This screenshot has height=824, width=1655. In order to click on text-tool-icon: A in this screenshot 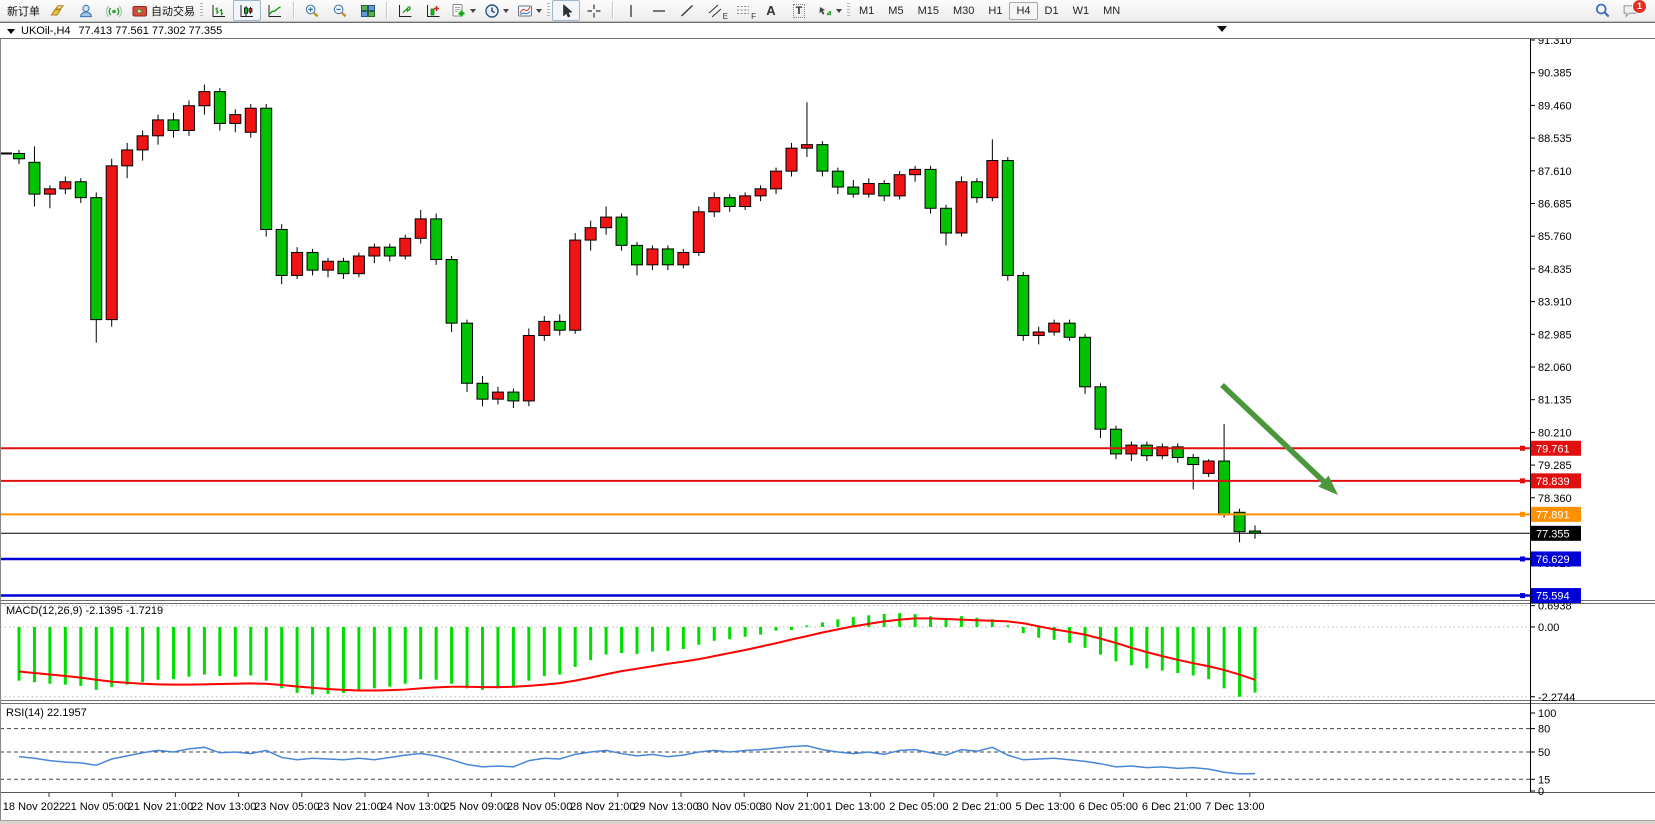, I will do `click(771, 10)`.